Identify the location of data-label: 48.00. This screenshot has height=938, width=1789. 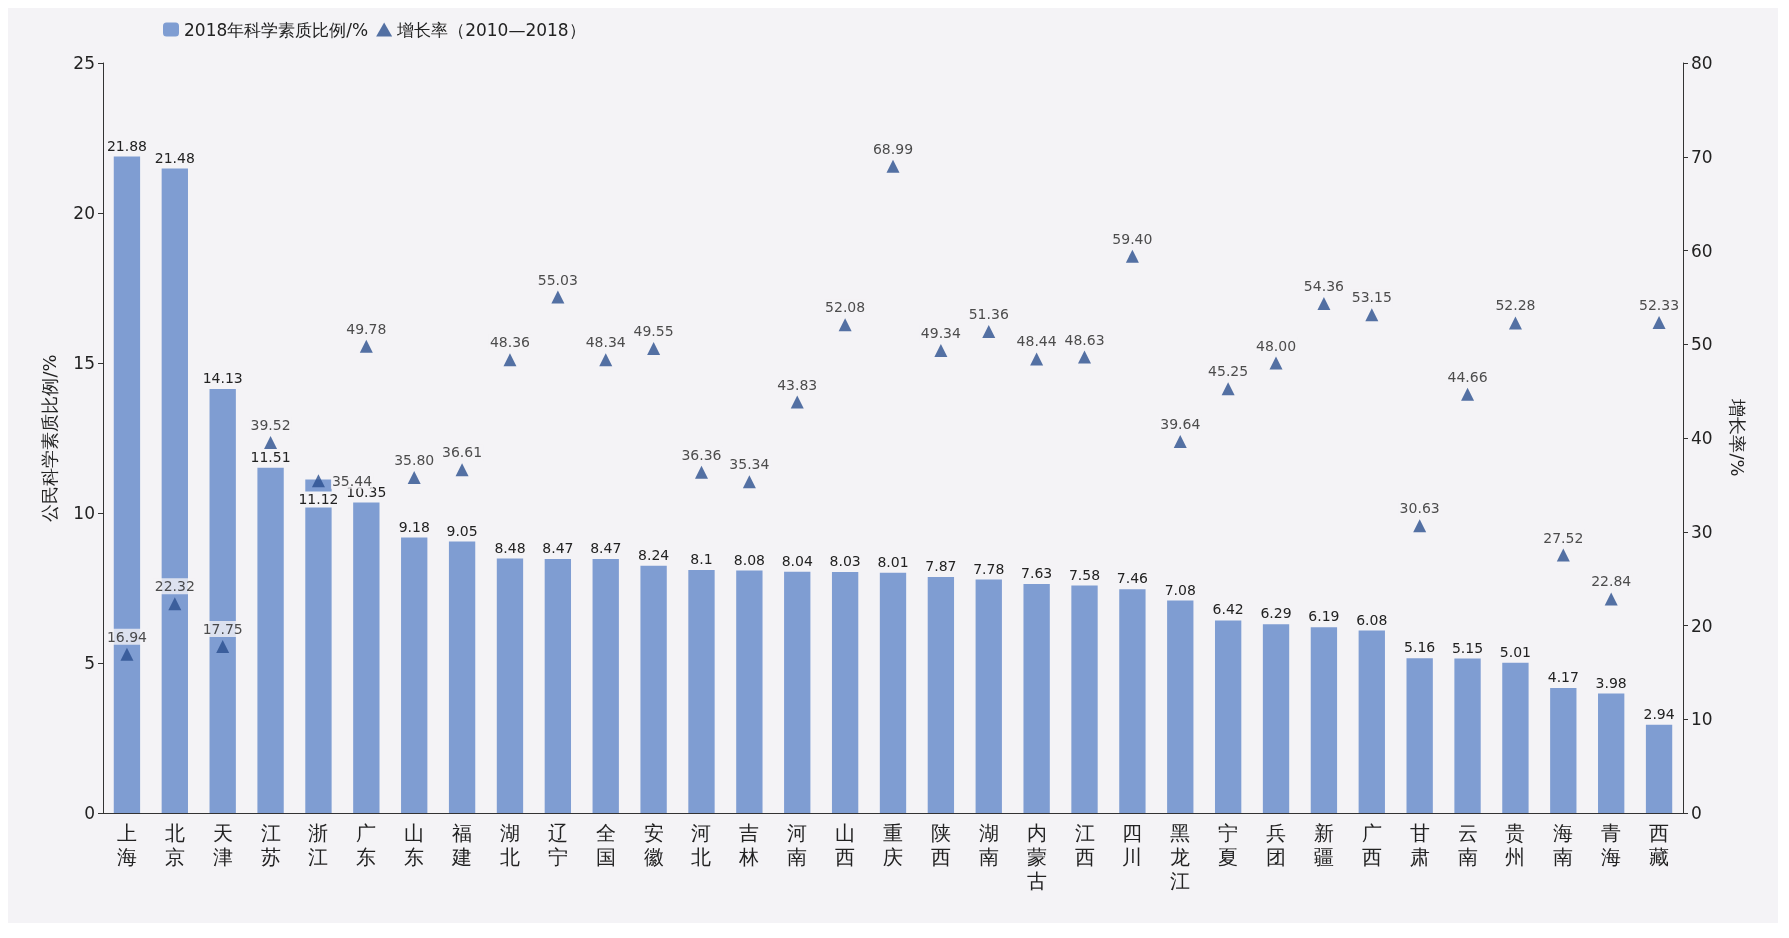
(1276, 345).